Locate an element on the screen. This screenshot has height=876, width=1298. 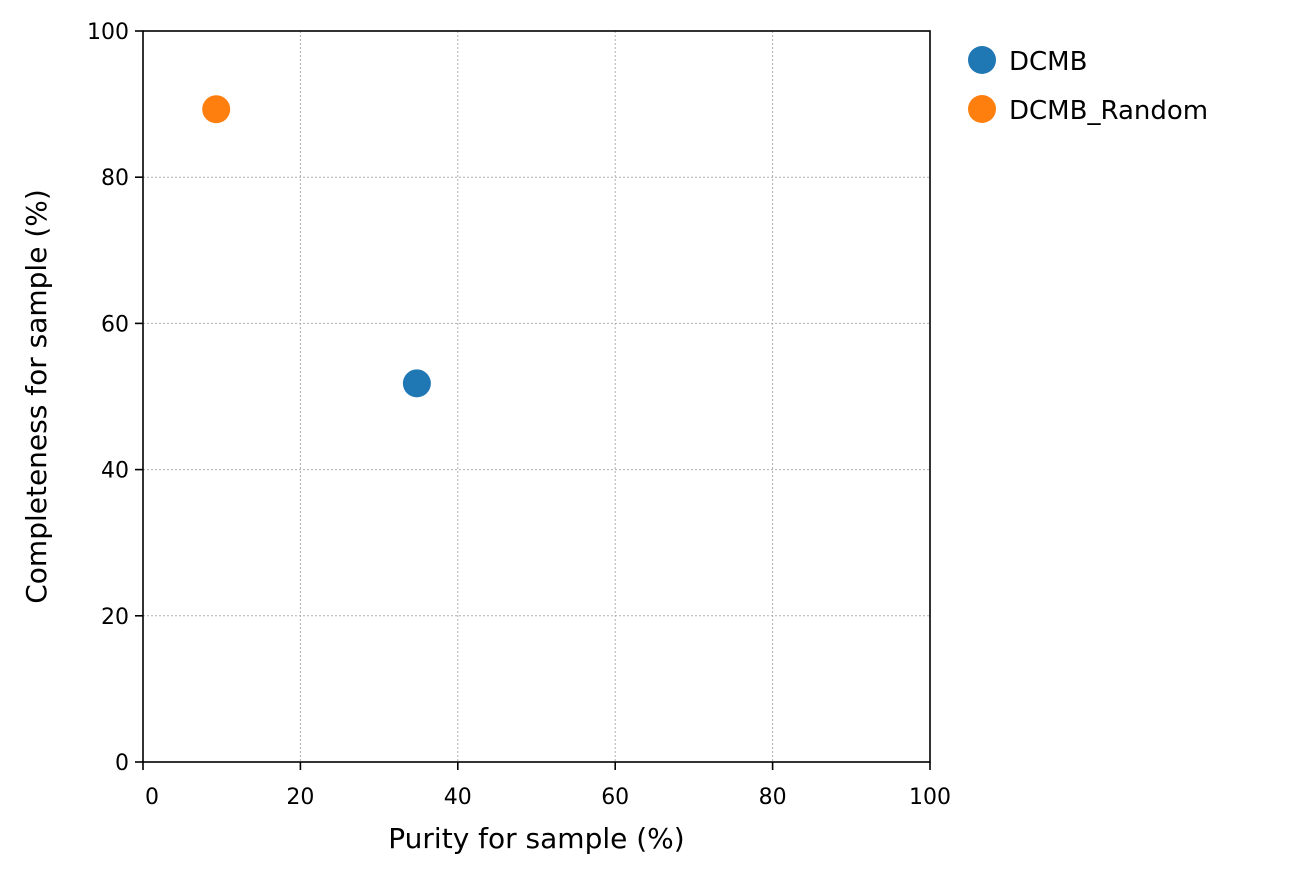
x-tick-label: 20 is located at coordinates (300, 797).